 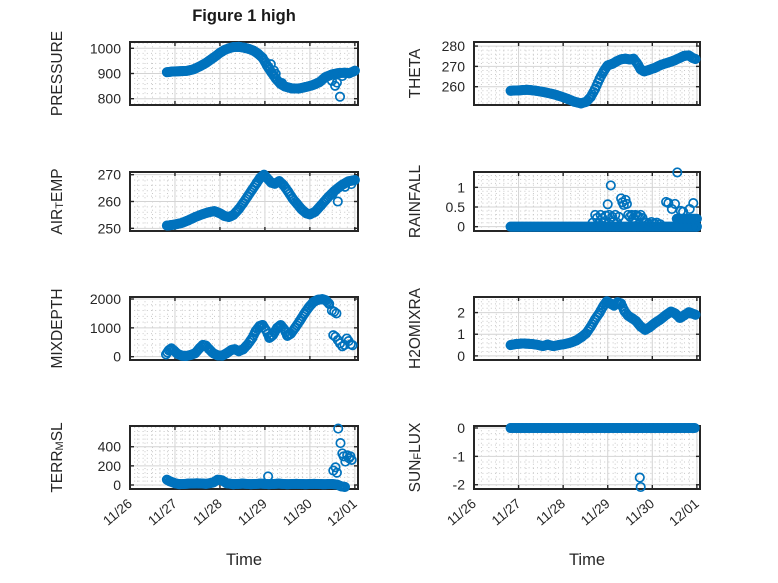 I want to click on figure-title: Figure 1 high, so click(x=244, y=16).